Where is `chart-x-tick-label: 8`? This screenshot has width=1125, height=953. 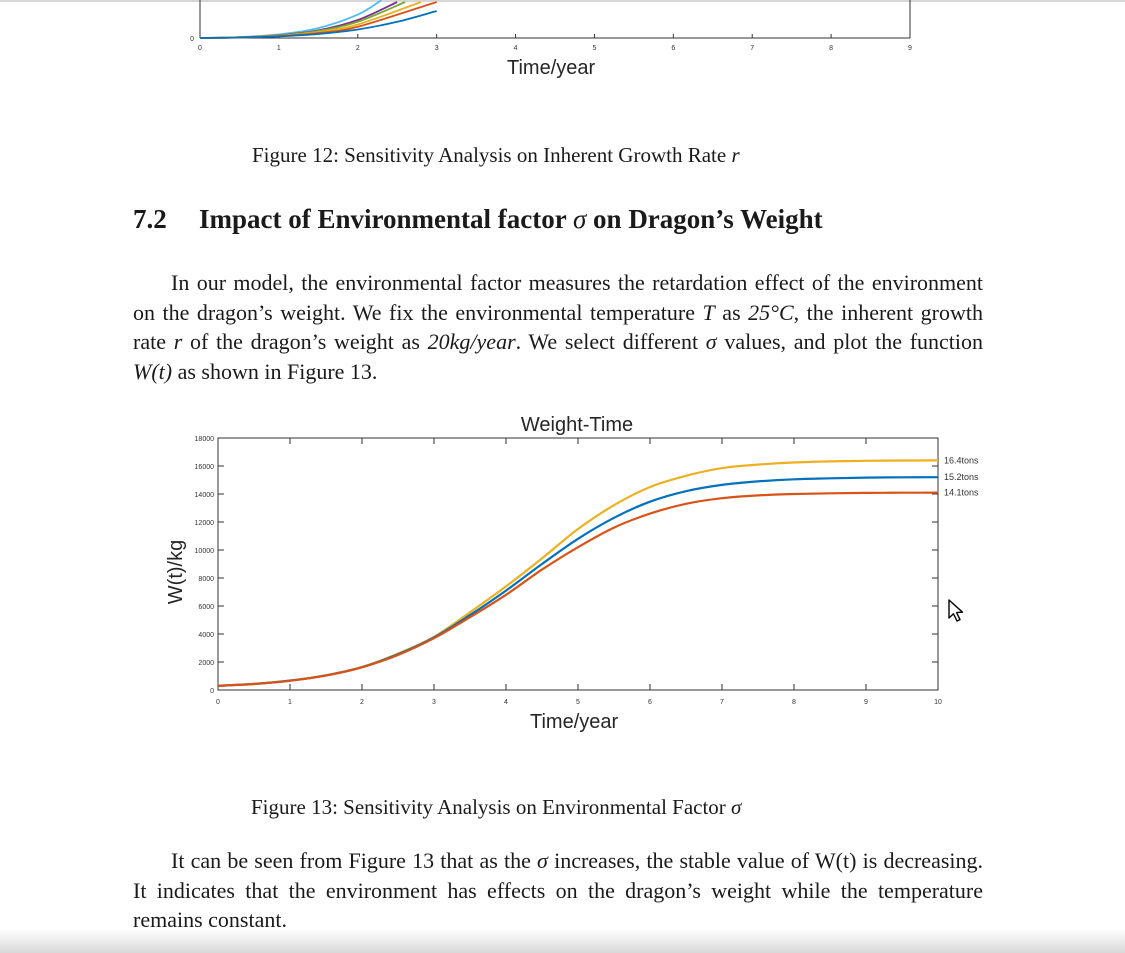 chart-x-tick-label: 8 is located at coordinates (794, 702).